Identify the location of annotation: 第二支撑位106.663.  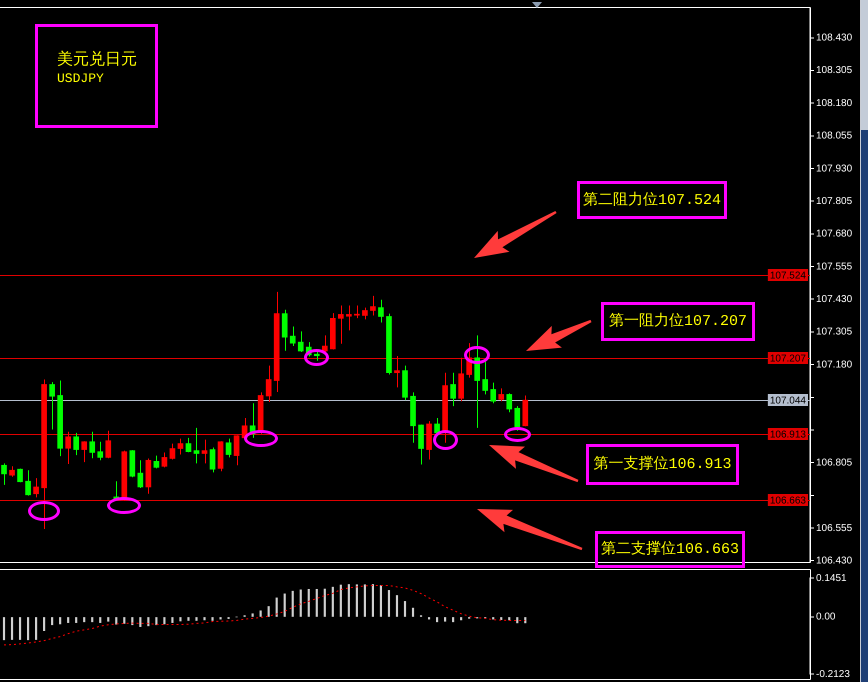
(670, 549).